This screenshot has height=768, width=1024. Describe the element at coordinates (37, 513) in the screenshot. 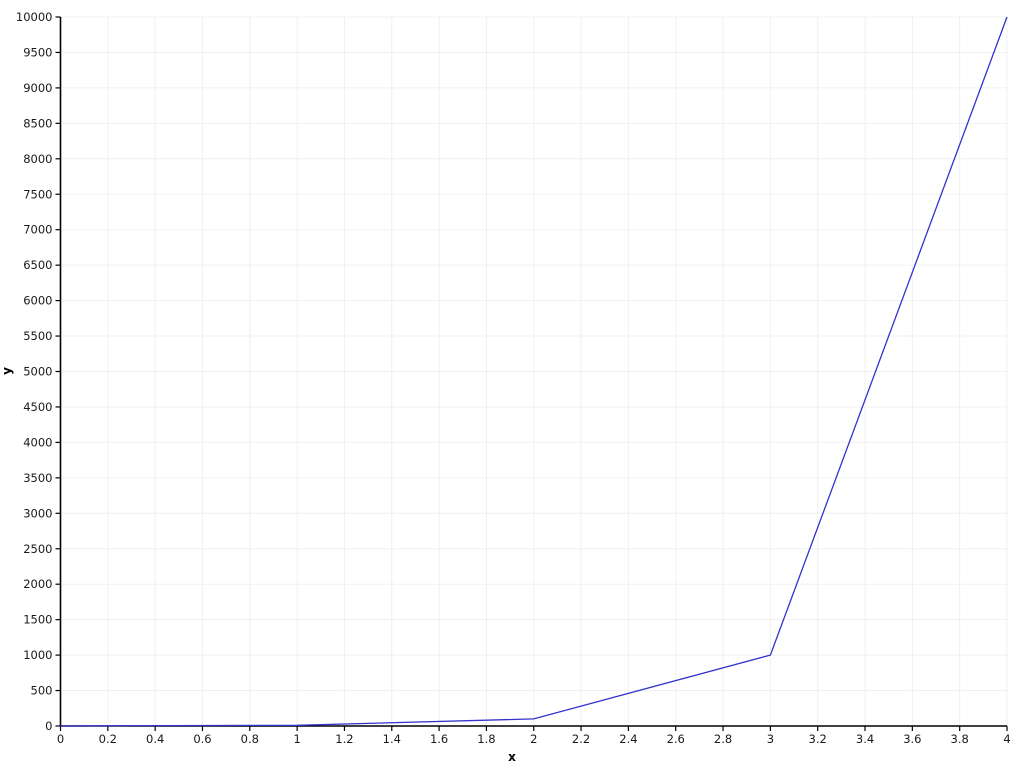

I see `y-tick-label: 3000` at that location.